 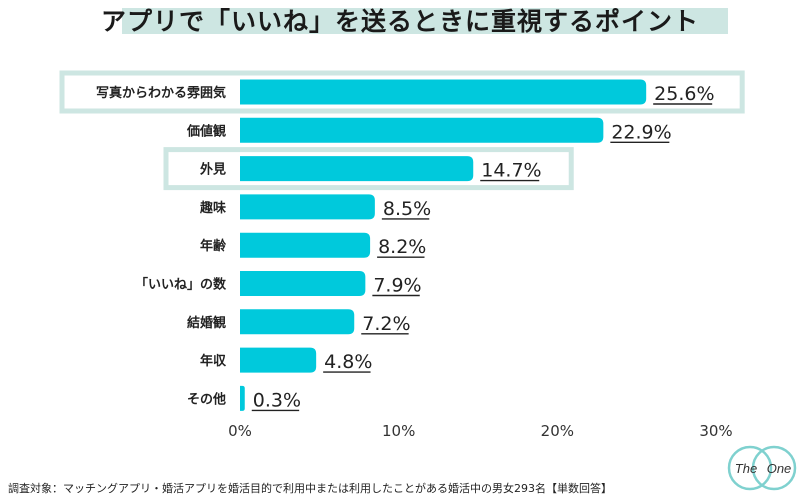 What do you see at coordinates (348, 362) in the screenshot?
I see `value-label-row-7: 4.8%` at bounding box center [348, 362].